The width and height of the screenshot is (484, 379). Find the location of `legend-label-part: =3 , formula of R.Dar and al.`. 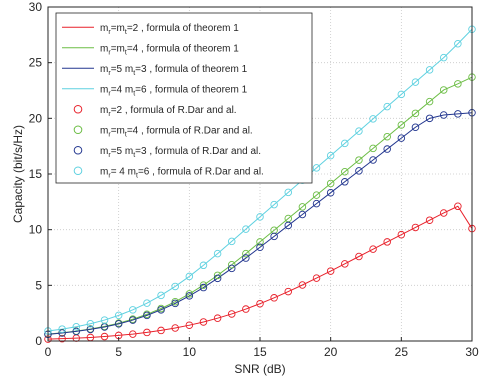

legend-label-part: =3 , formula of R.Dar and al. is located at coordinates (198, 151).